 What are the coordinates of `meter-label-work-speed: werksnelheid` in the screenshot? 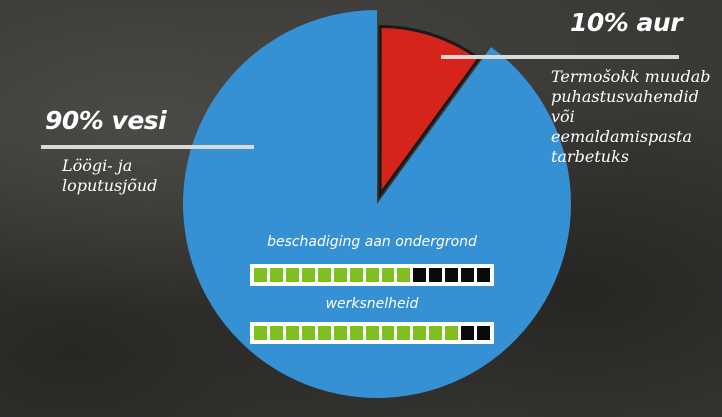 It's located at (372, 304).